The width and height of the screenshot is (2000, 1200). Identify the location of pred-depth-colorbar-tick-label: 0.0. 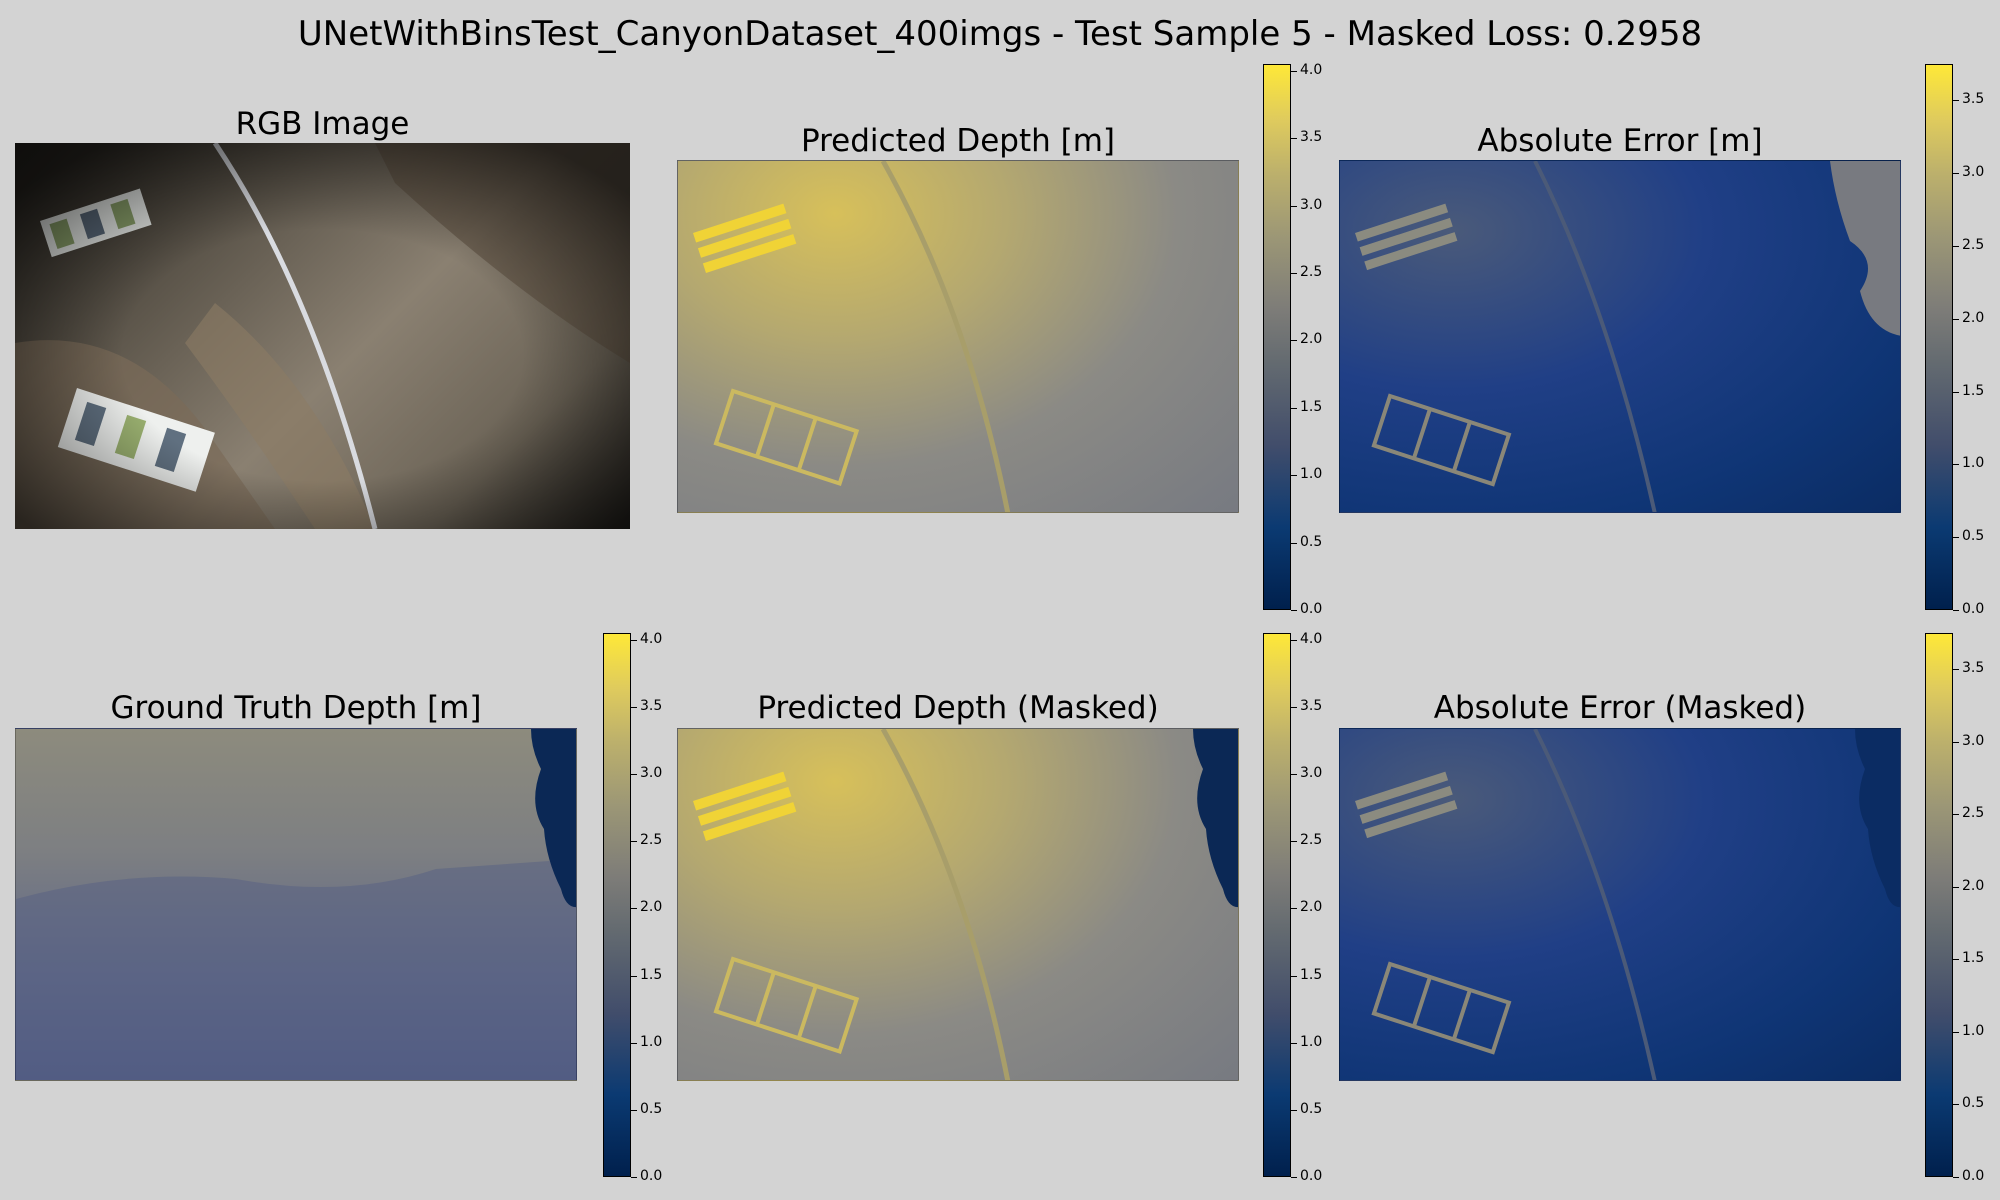
(1311, 609).